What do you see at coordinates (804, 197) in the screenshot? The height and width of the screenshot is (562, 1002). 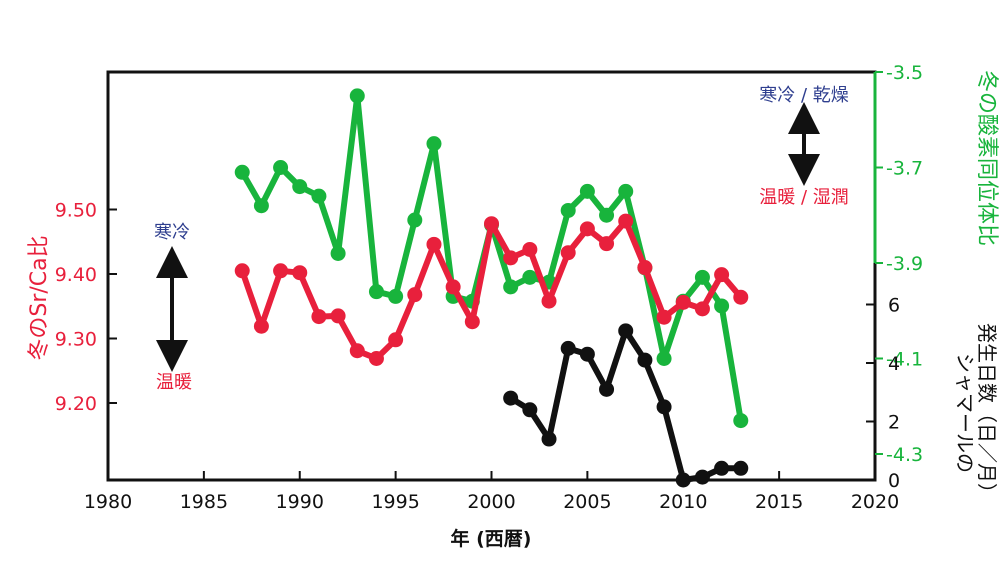 I see `annotation-right-warm-wet: 温暖 / 湿潤` at bounding box center [804, 197].